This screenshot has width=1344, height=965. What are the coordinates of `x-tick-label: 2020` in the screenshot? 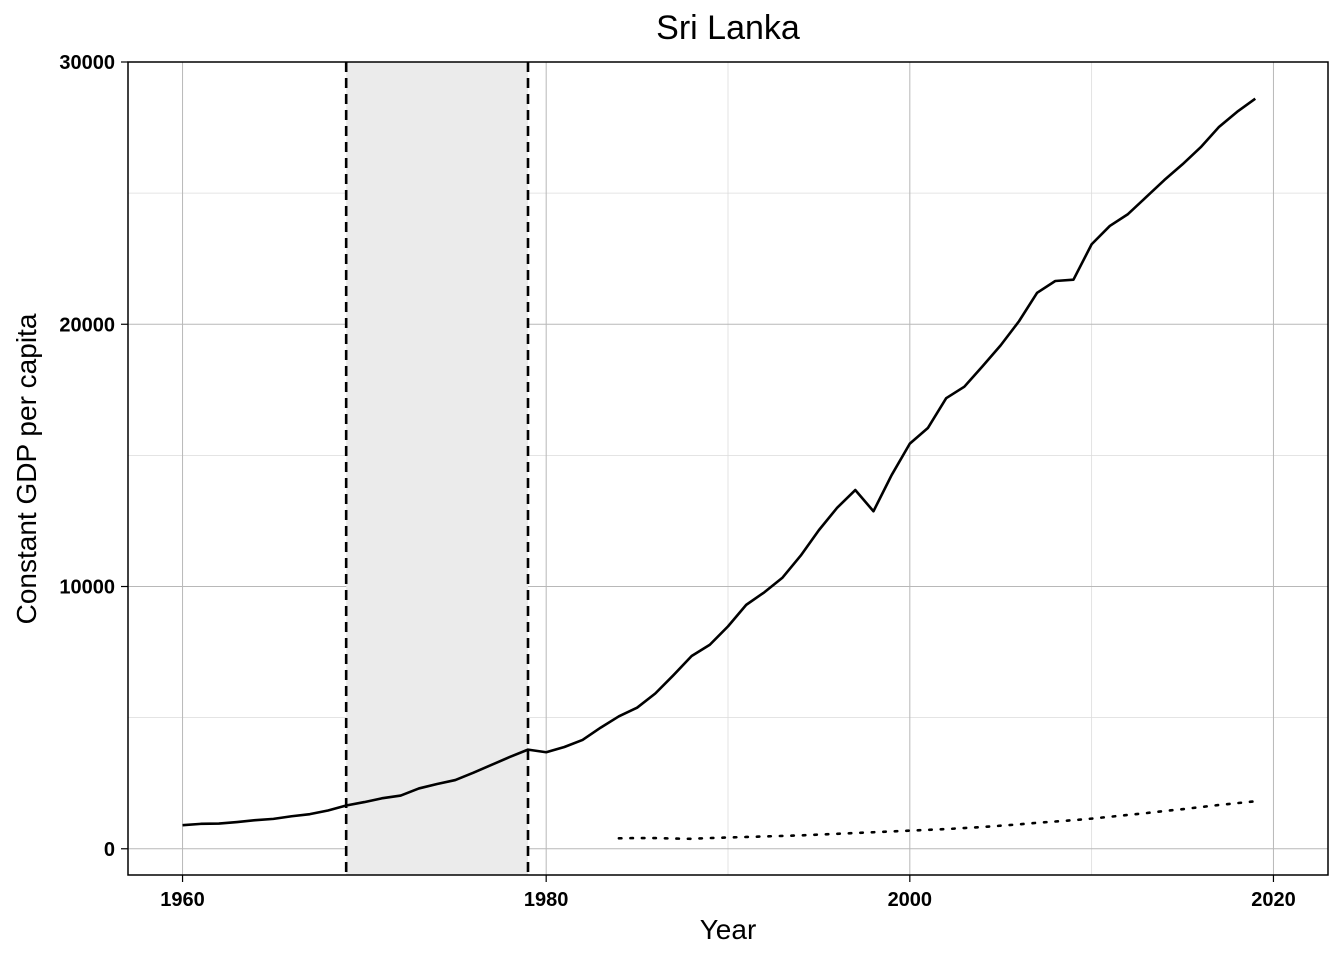 It's located at (1273, 900).